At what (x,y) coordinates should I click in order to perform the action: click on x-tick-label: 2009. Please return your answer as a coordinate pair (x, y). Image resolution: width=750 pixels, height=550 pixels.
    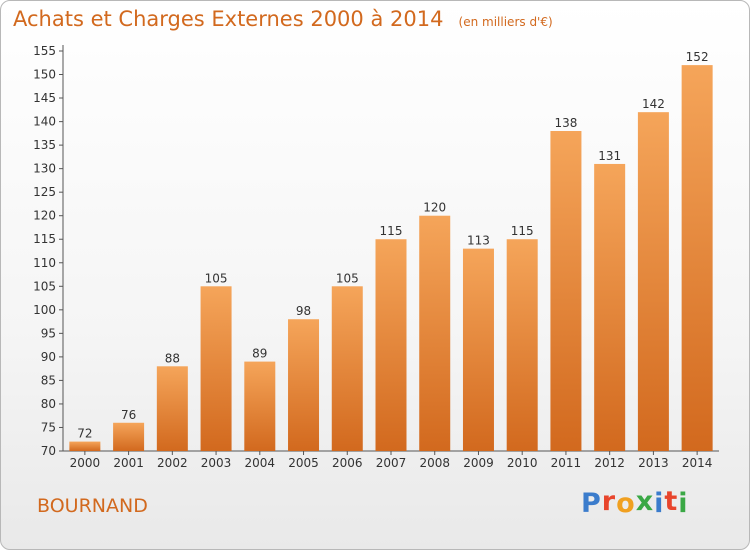
    Looking at the image, I should click on (478, 463).